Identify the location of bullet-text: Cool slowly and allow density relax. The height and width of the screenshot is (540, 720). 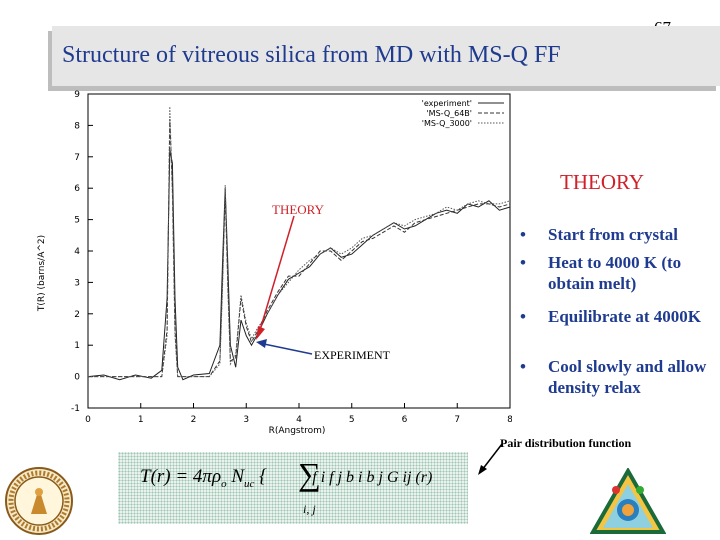
(627, 377).